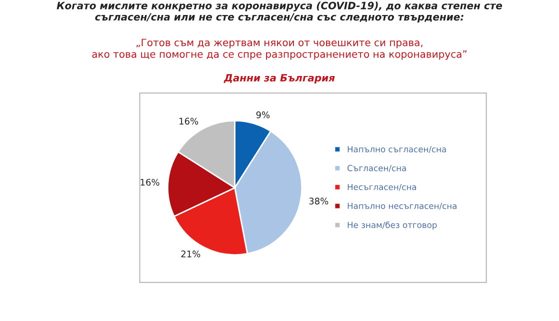  Describe the element at coordinates (279, 49) in the screenshot. I see `chart-subtitle: „Готов съм да жертвам някои от човешките си права, ако това ще помогне да се спре разпространението на коронавируса”` at that location.